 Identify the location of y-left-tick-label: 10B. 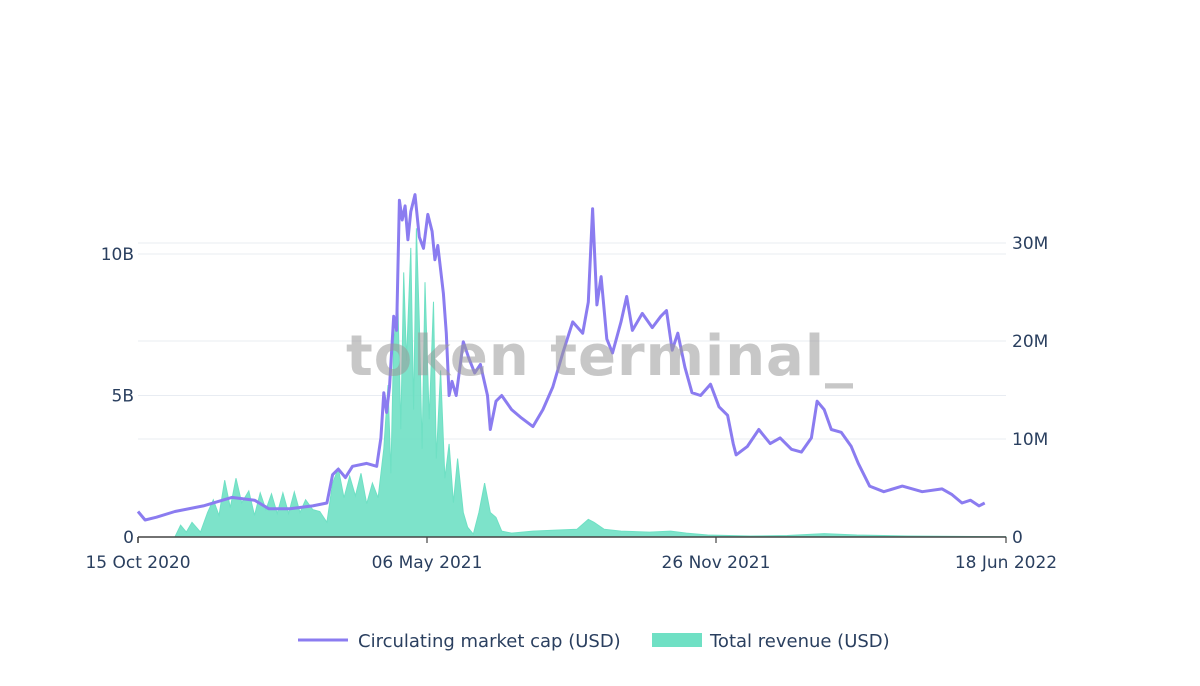
(117, 255).